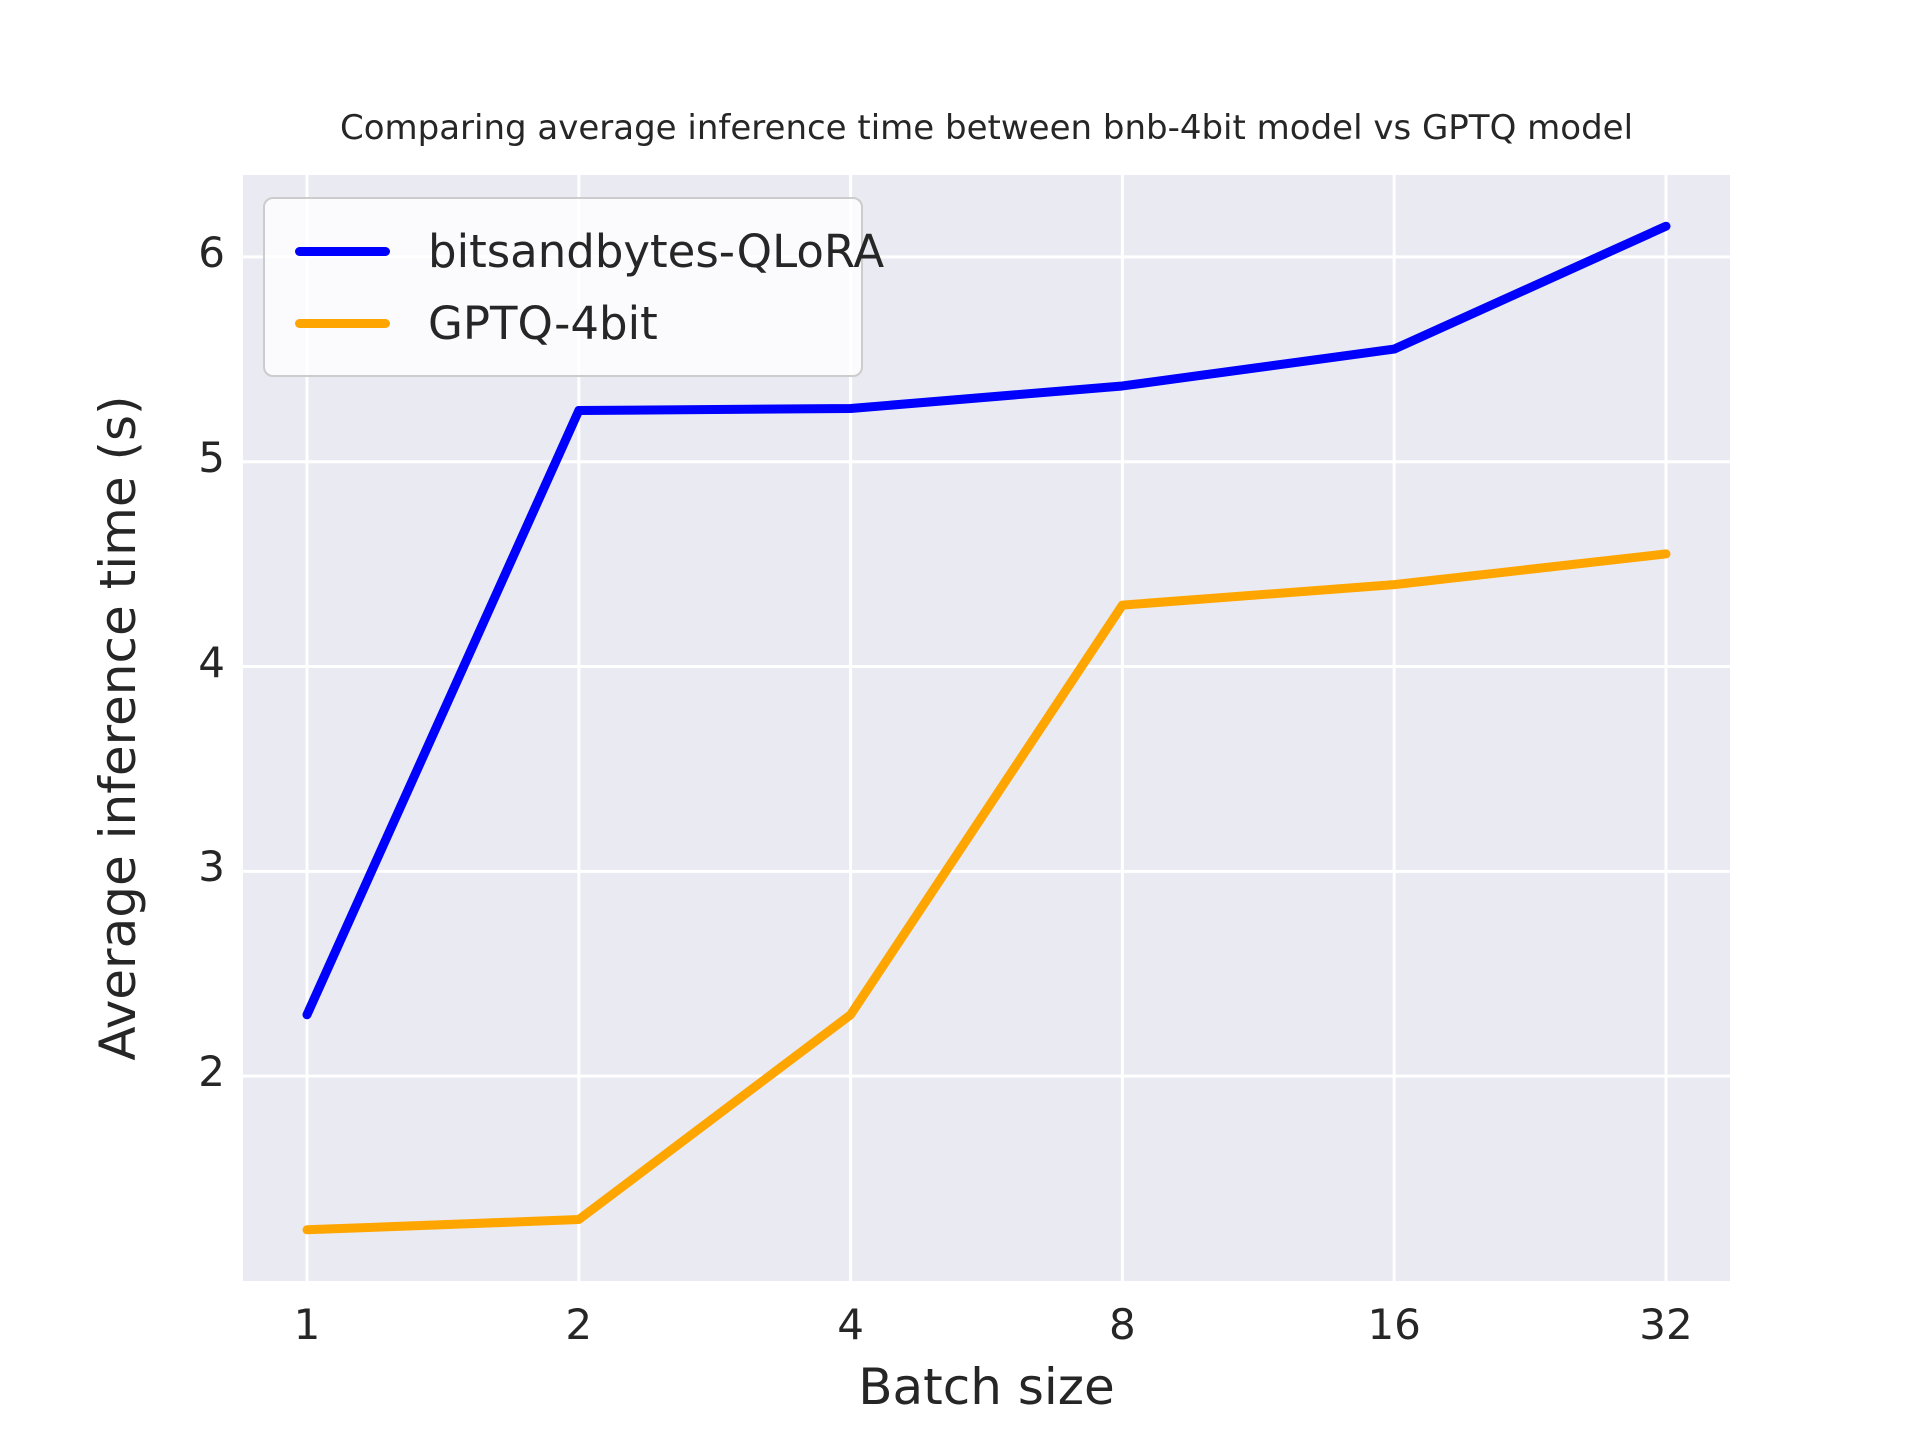  I want to click on x-tick-label: 16, so click(1394, 1324).